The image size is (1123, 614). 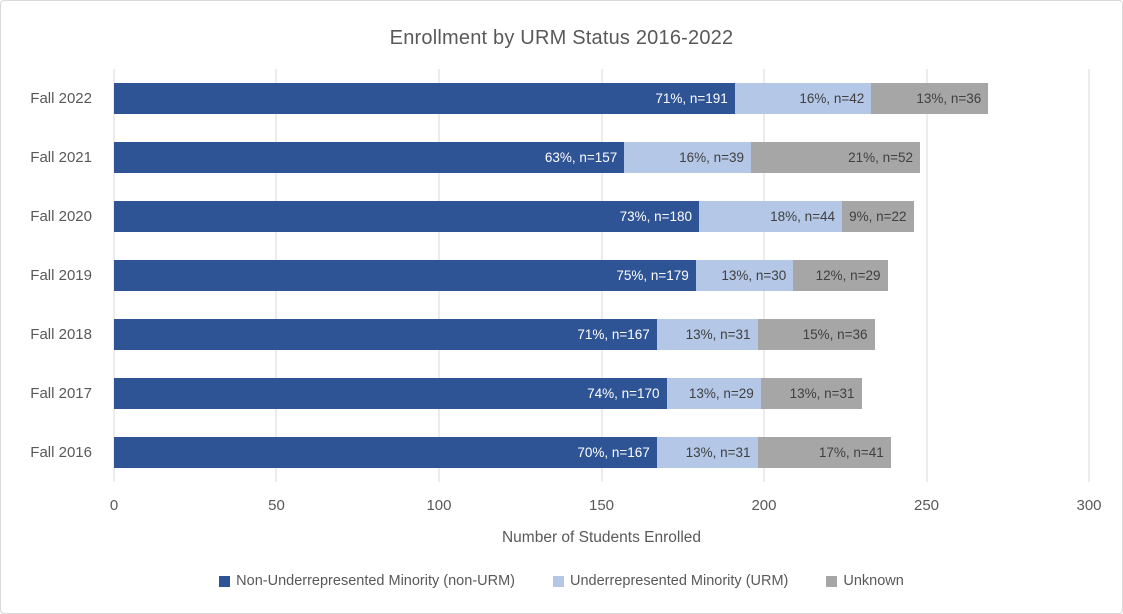 What do you see at coordinates (880, 157) in the screenshot?
I see `bar-segment-label: 21%, n=52` at bounding box center [880, 157].